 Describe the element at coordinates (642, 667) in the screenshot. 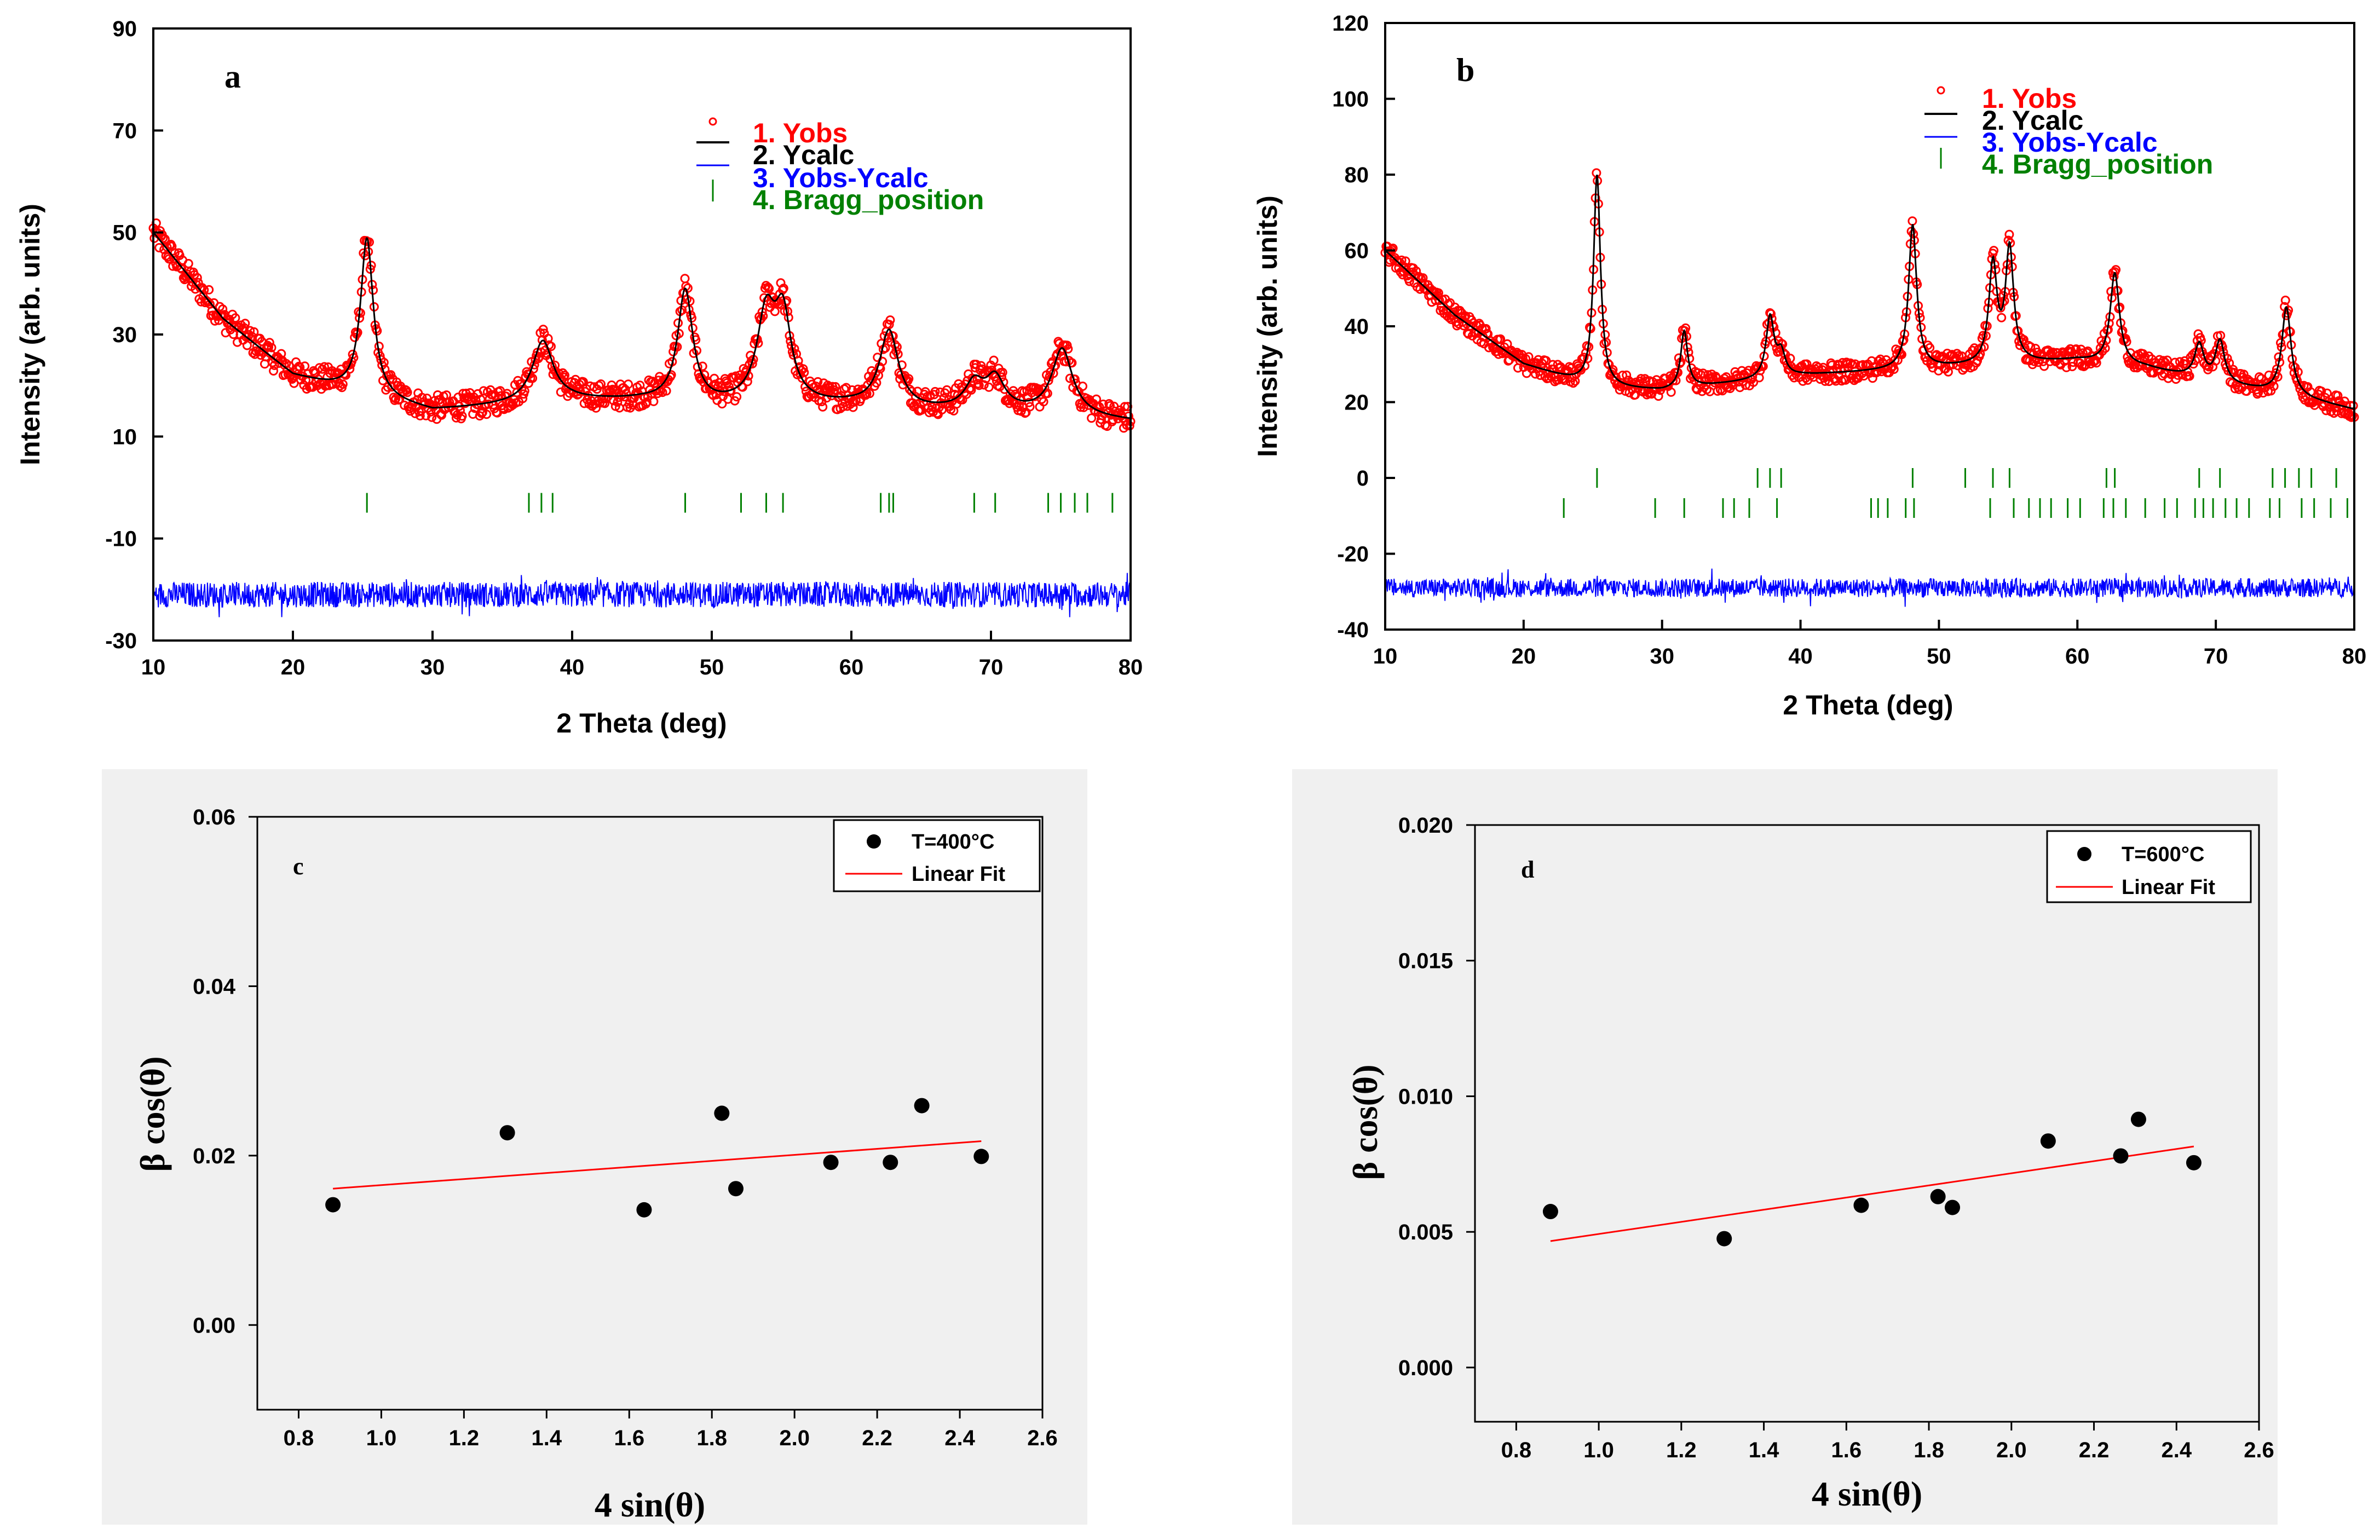

I see `x-tick-labels-a: 10 20 30 40 50 60 70 80` at that location.